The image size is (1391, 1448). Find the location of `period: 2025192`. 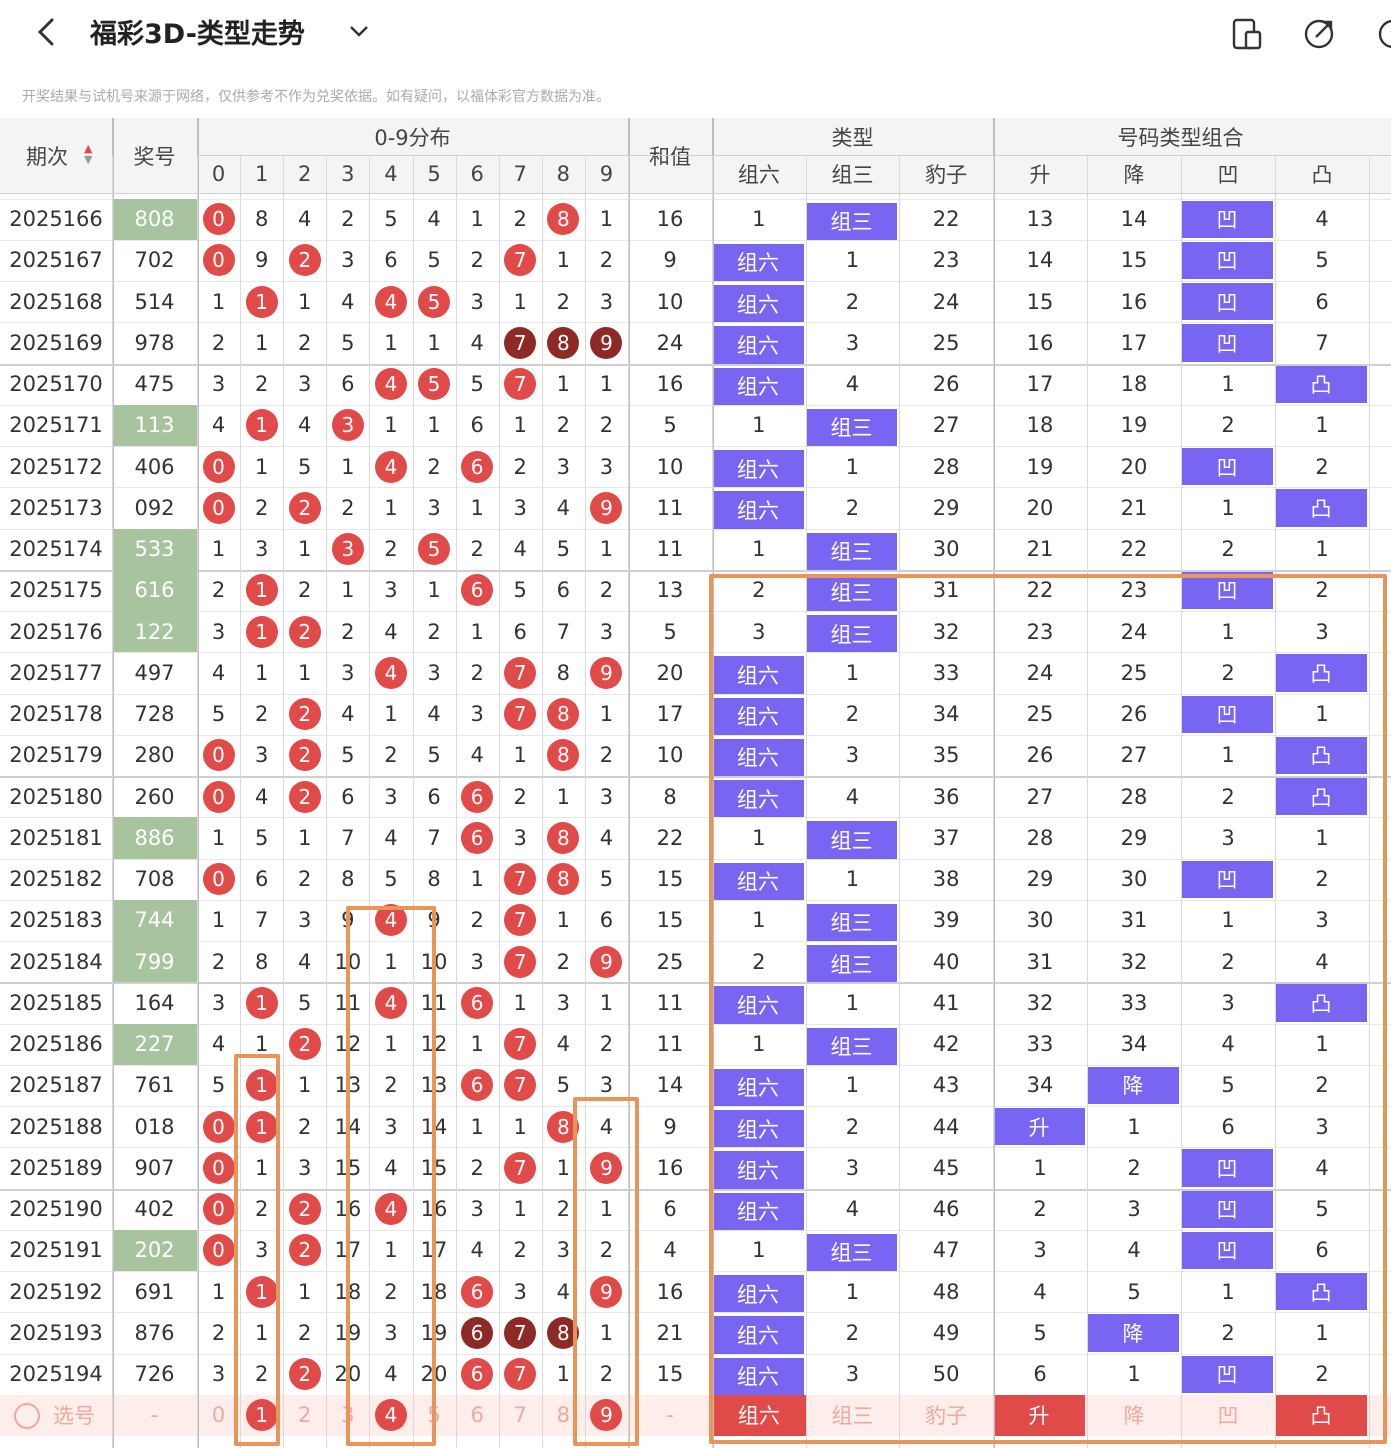

period: 2025192 is located at coordinates (56, 1291).